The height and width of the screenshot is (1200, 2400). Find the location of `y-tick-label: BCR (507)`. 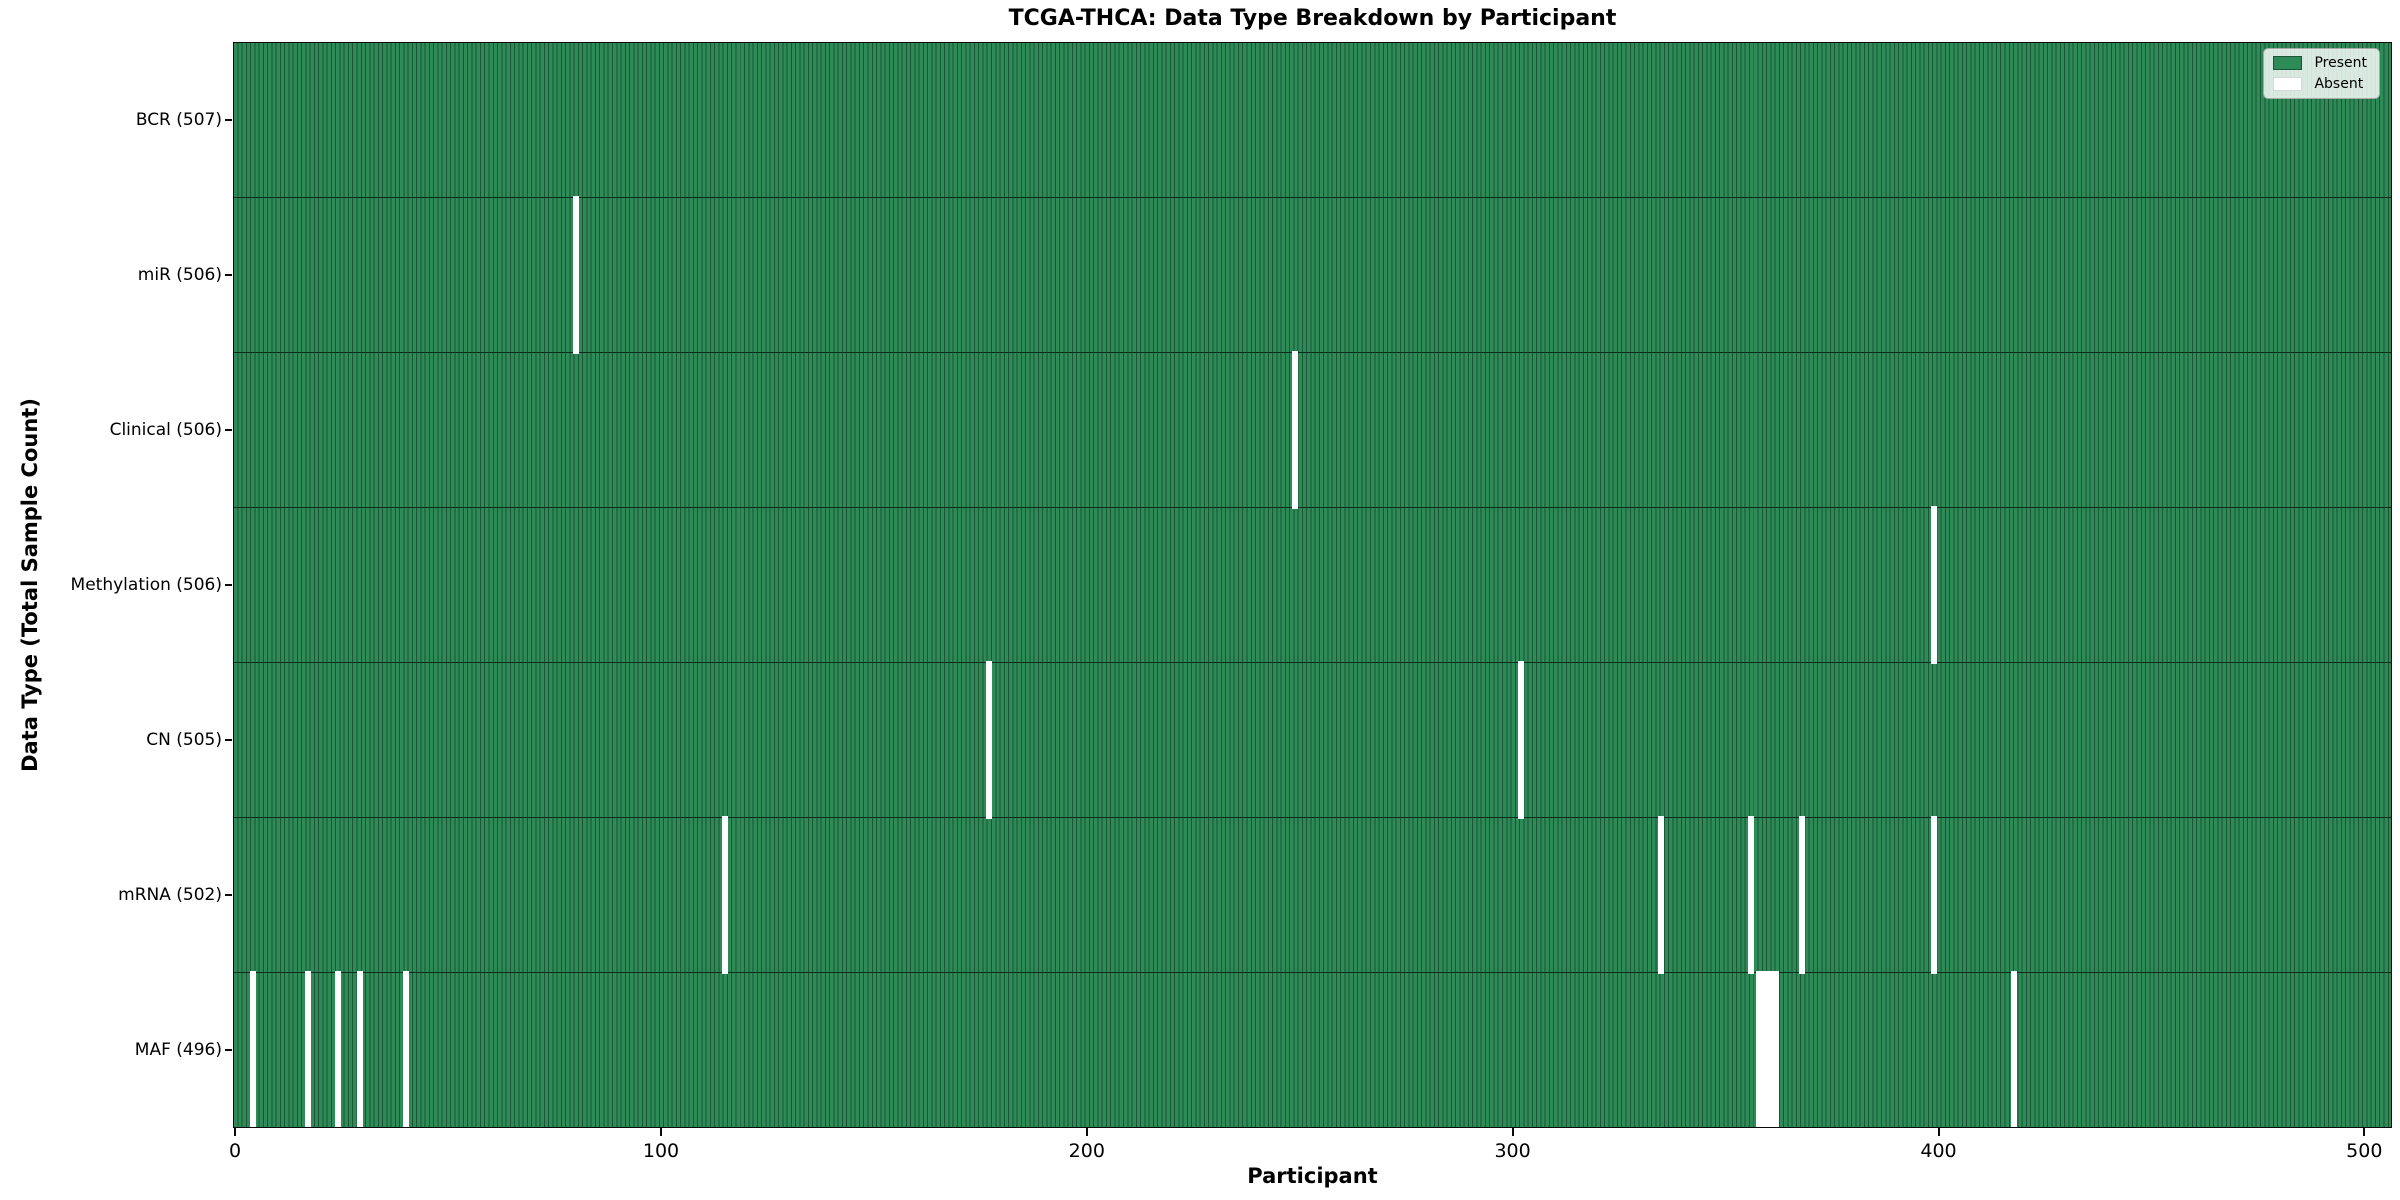

y-tick-label: BCR (507) is located at coordinates (178, 119).